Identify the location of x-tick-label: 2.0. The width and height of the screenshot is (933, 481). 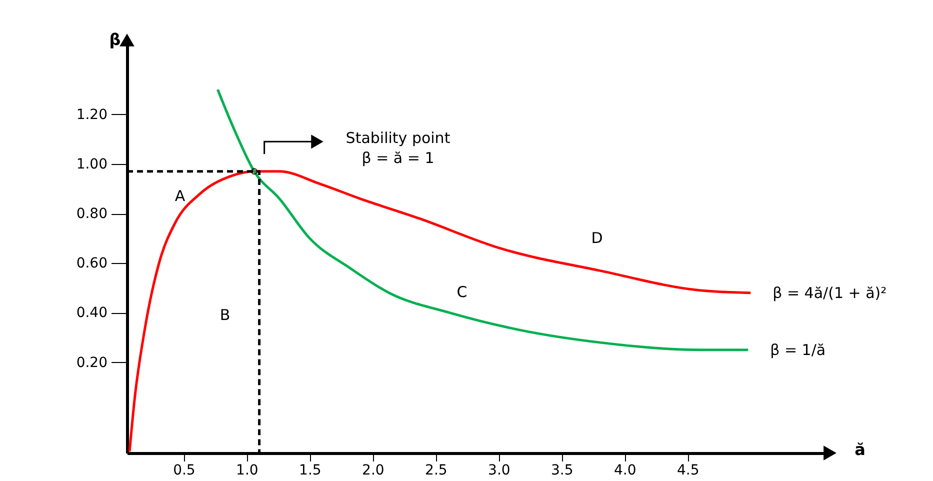
(373, 470).